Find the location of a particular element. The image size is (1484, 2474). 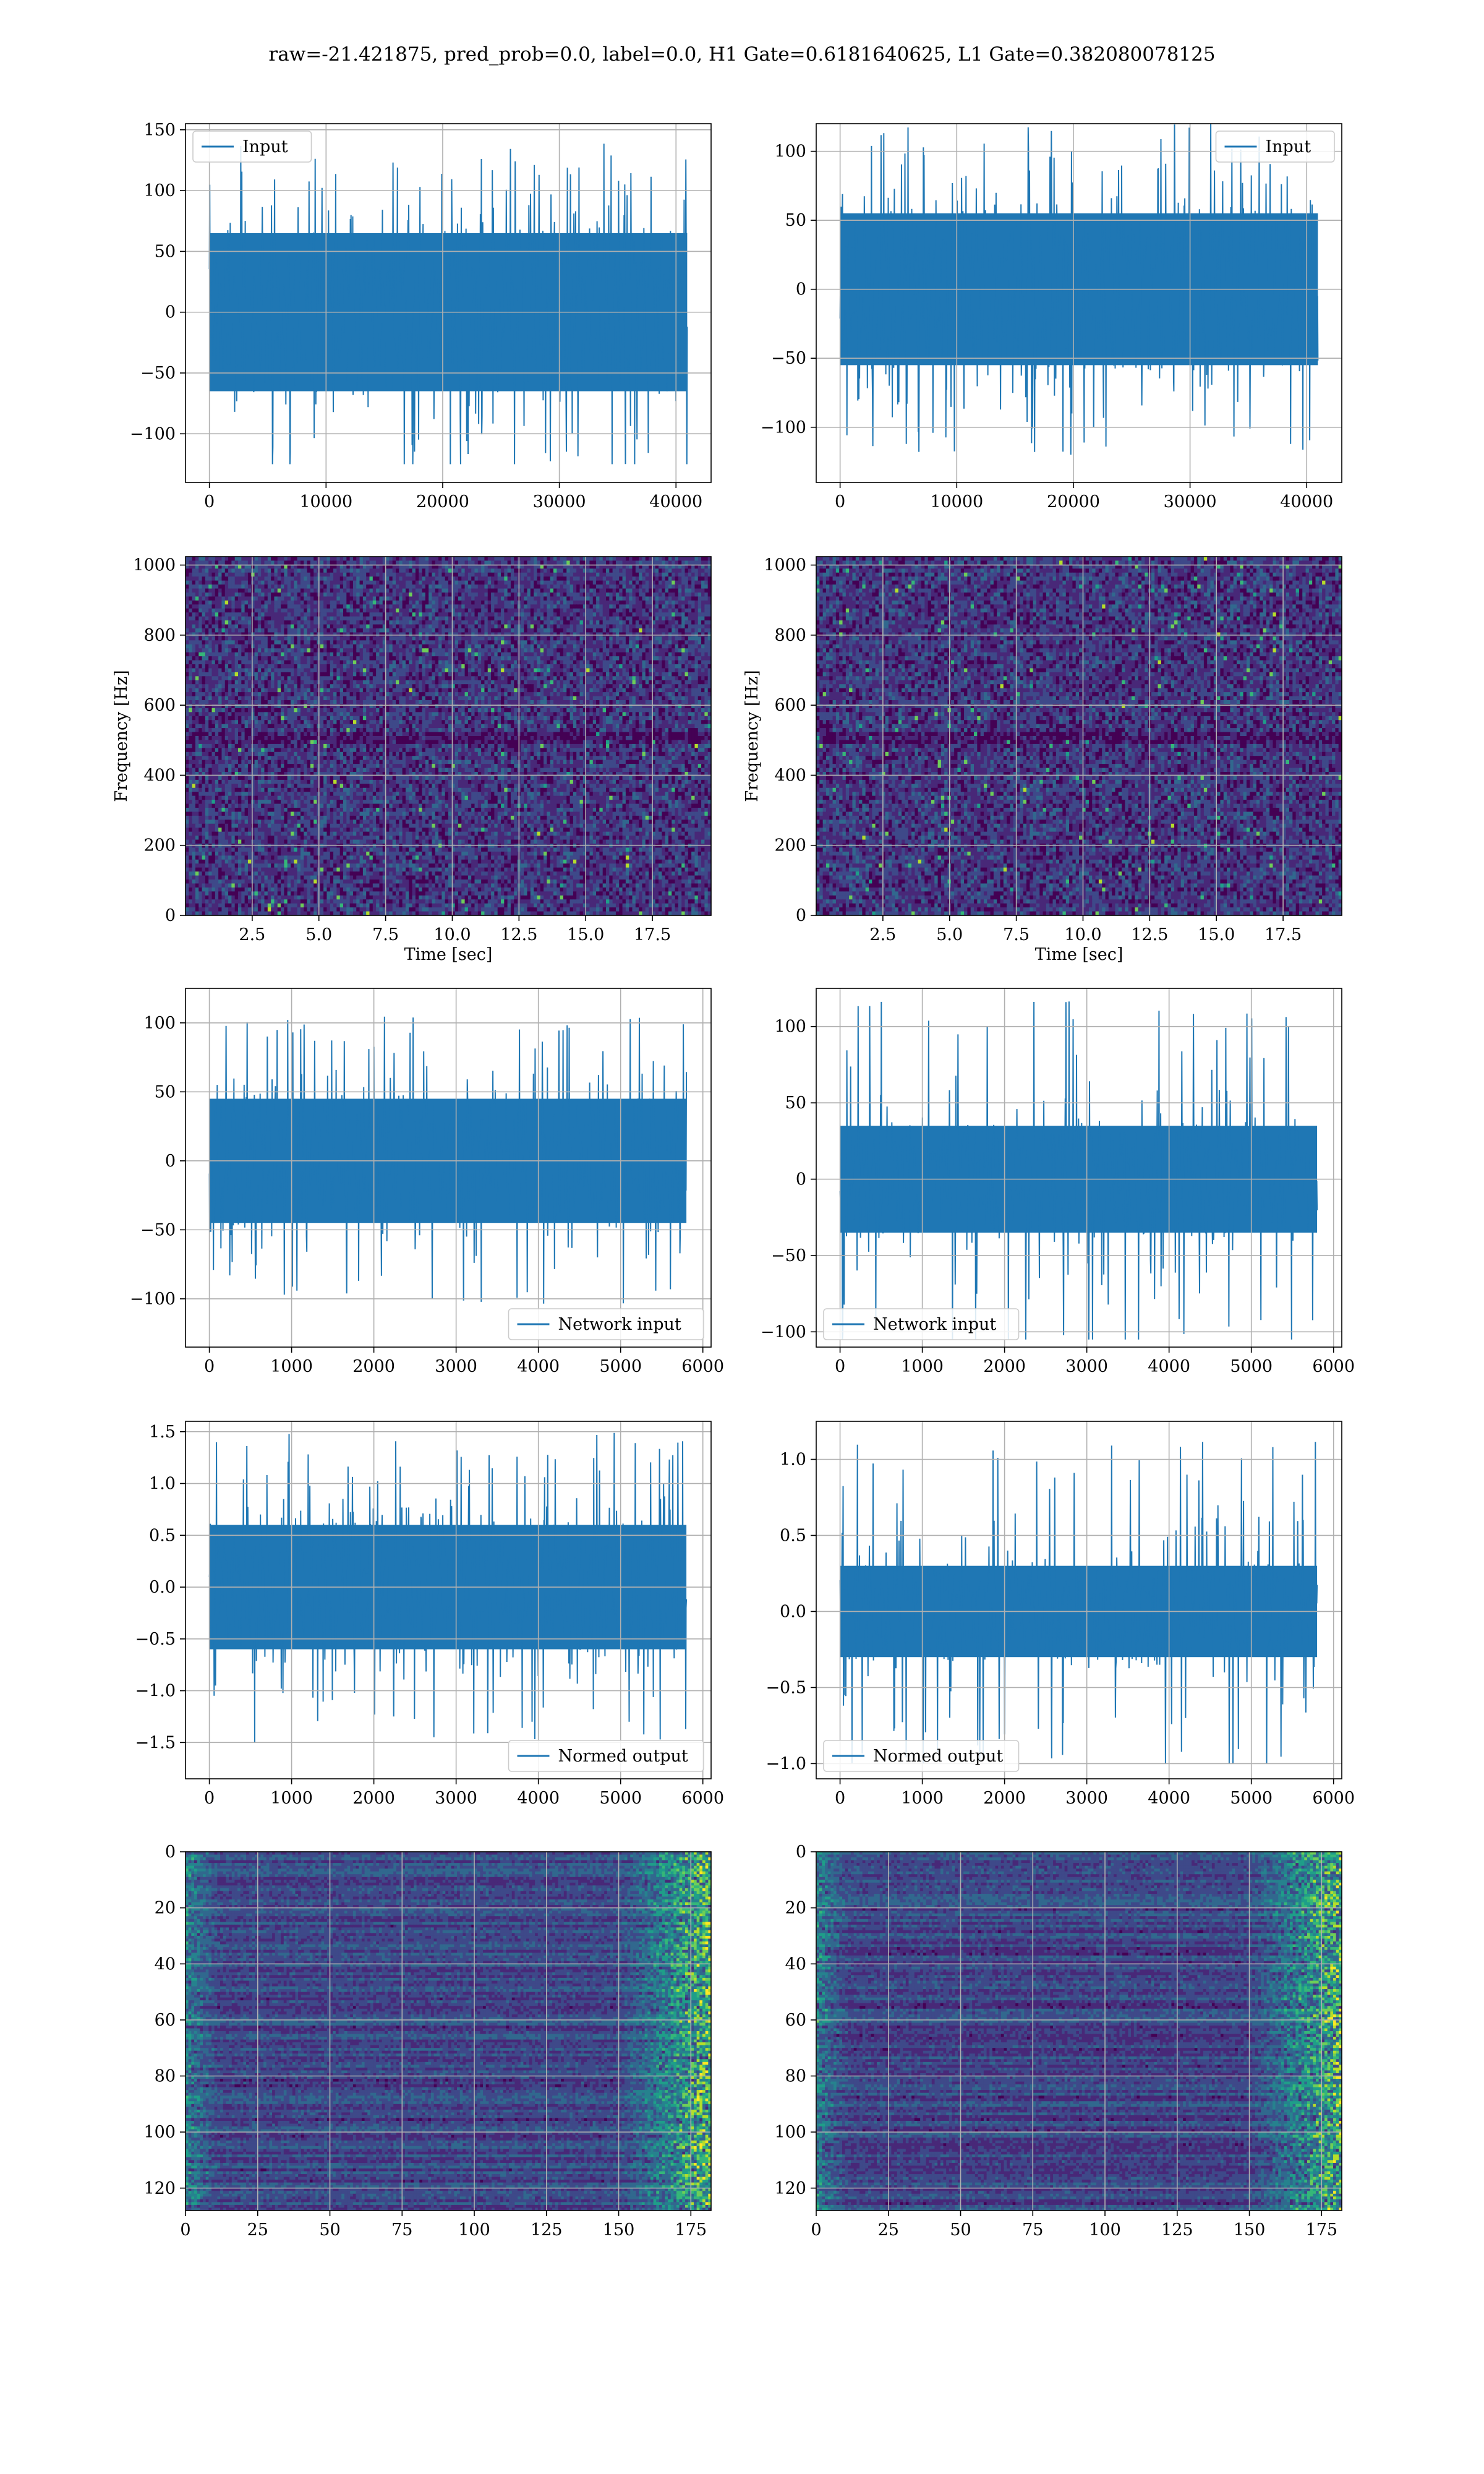

y-tick-label: 120 is located at coordinates (790, 2188).